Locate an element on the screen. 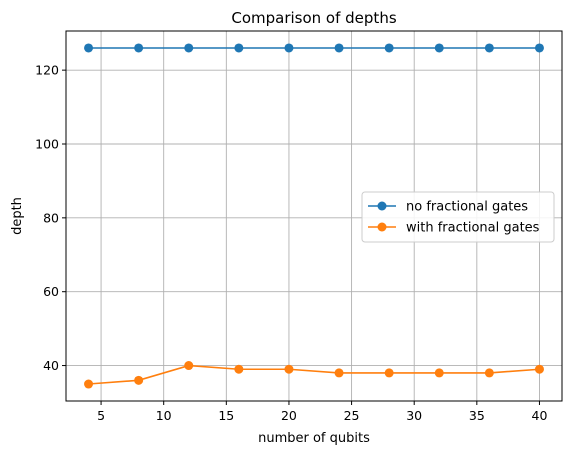 This screenshot has height=455, width=571. y-axis-label: depth is located at coordinates (17, 216).